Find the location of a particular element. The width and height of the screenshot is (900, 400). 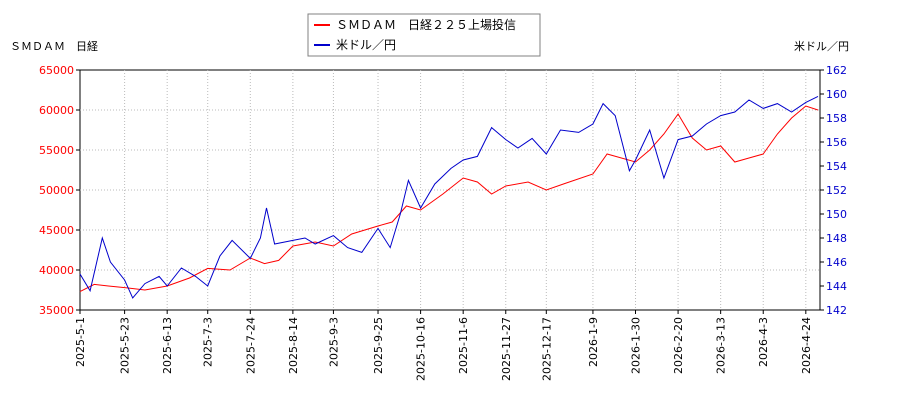

left-tick-label: 35000 is located at coordinates (56, 310).